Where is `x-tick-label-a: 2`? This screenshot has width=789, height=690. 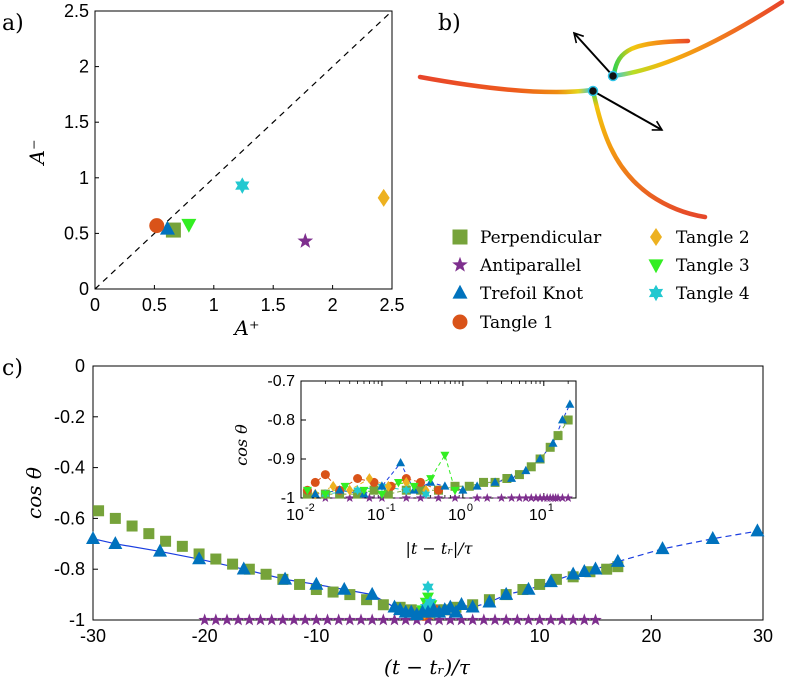
x-tick-label-a: 2 is located at coordinates (333, 305).